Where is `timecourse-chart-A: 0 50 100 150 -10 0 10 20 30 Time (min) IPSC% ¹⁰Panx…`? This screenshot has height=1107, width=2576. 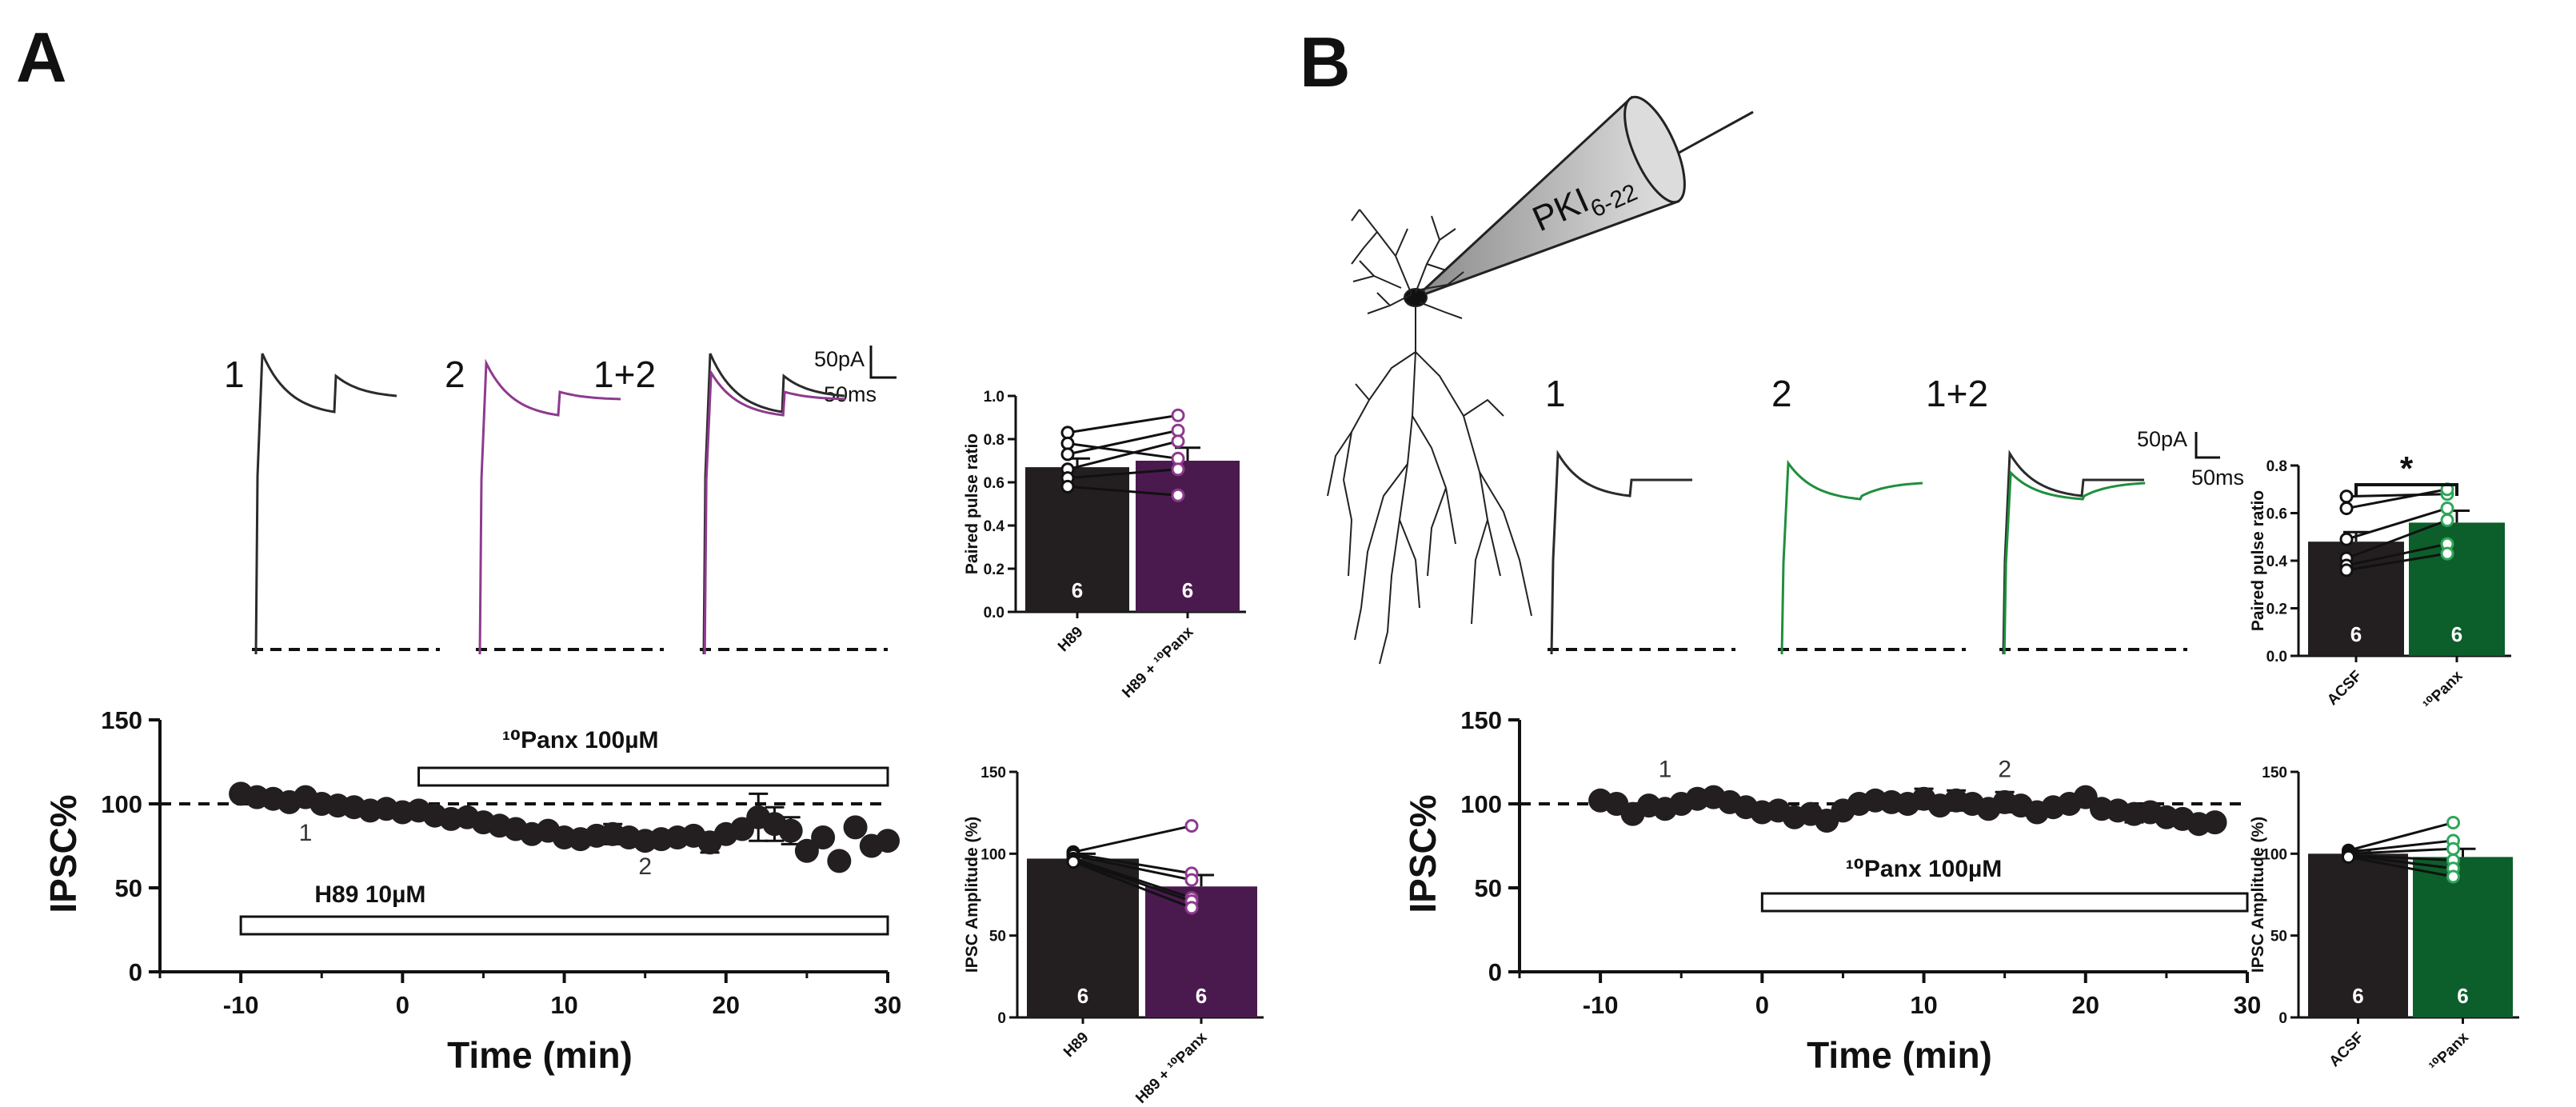 timecourse-chart-A: 0 50 100 150 -10 0 10 20 30 Time (min) IPSC% ¹⁰Panx… is located at coordinates (472, 891).